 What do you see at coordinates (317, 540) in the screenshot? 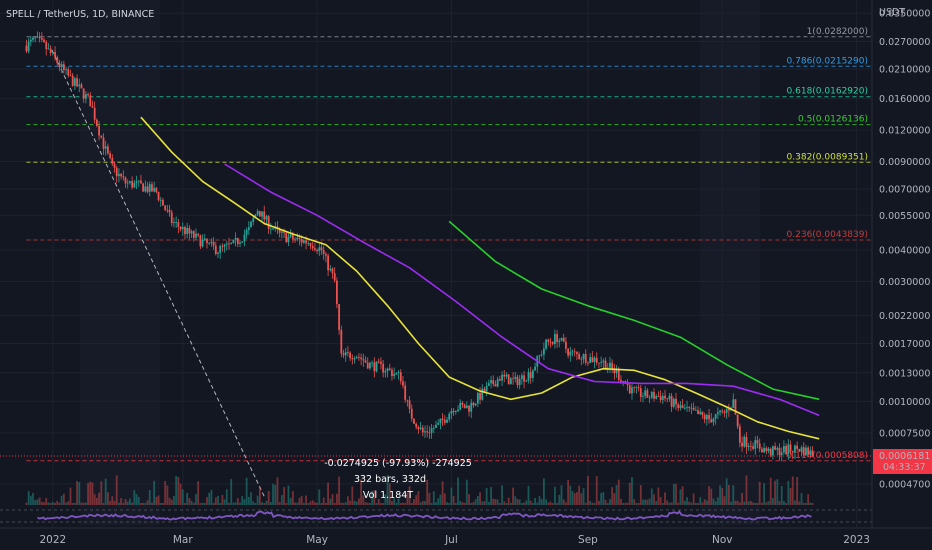
I see `time-tick-label: May` at bounding box center [317, 540].